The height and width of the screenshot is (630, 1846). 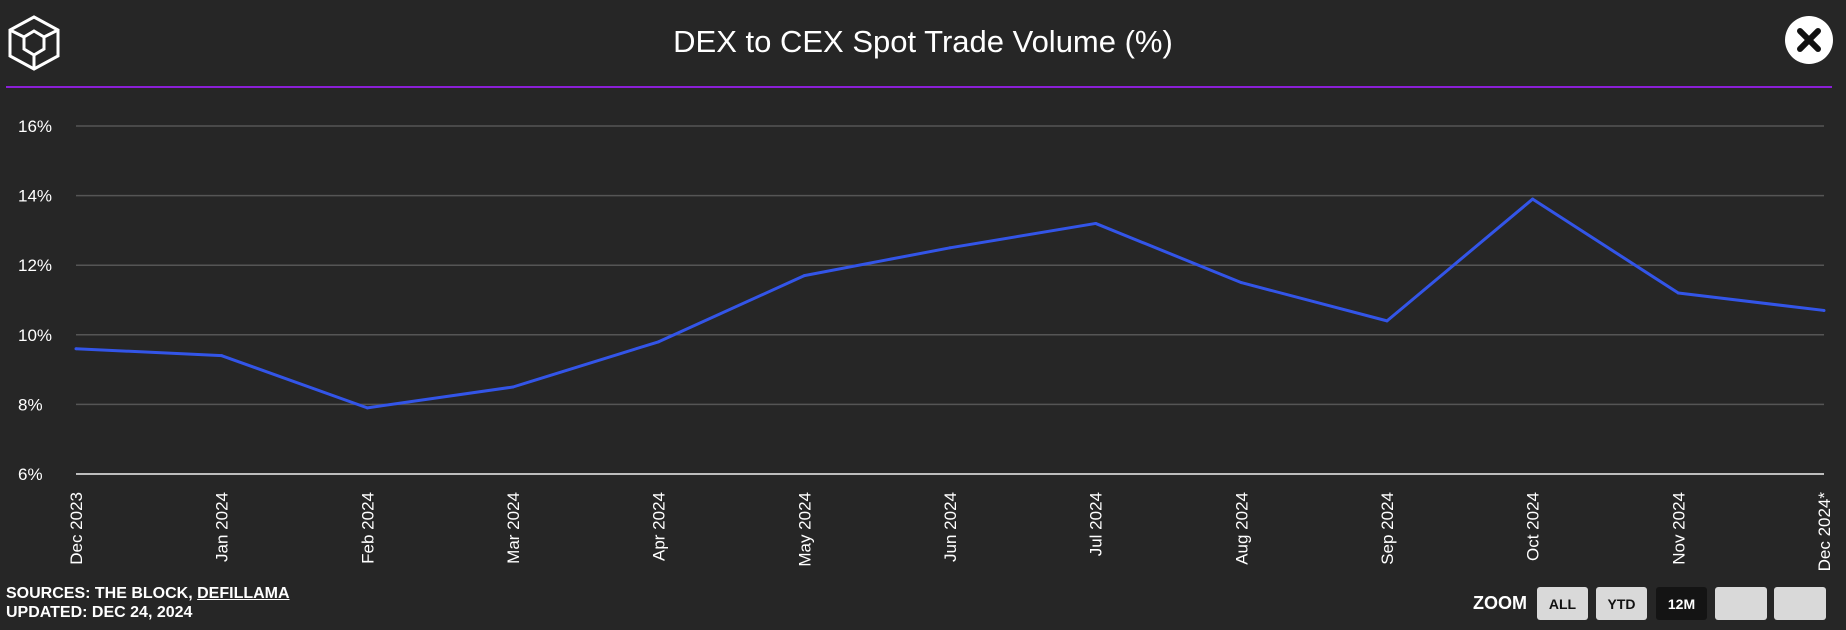 What do you see at coordinates (35, 126) in the screenshot?
I see `y-tick-label: 16%` at bounding box center [35, 126].